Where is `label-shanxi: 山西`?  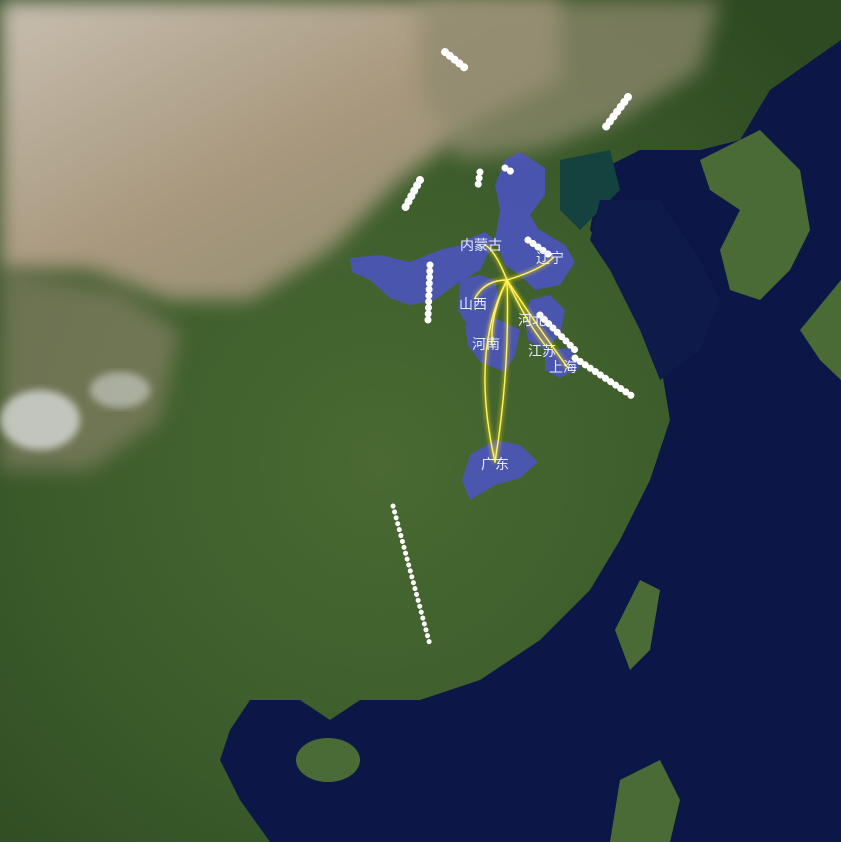
label-shanxi: 山西 is located at coordinates (473, 305).